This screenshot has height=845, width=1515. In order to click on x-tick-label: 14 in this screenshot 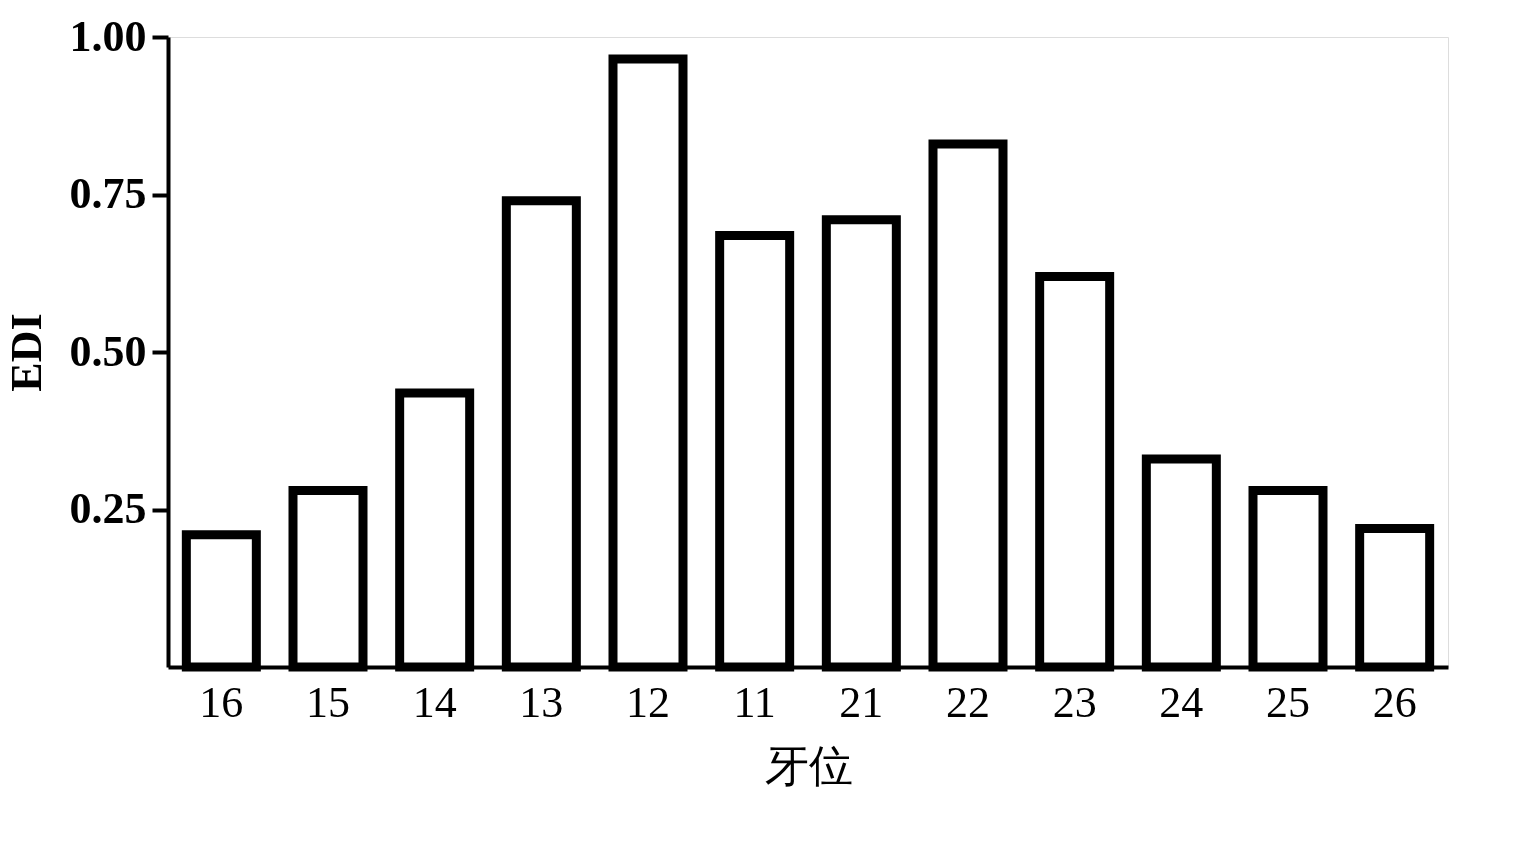, I will do `click(434, 702)`.